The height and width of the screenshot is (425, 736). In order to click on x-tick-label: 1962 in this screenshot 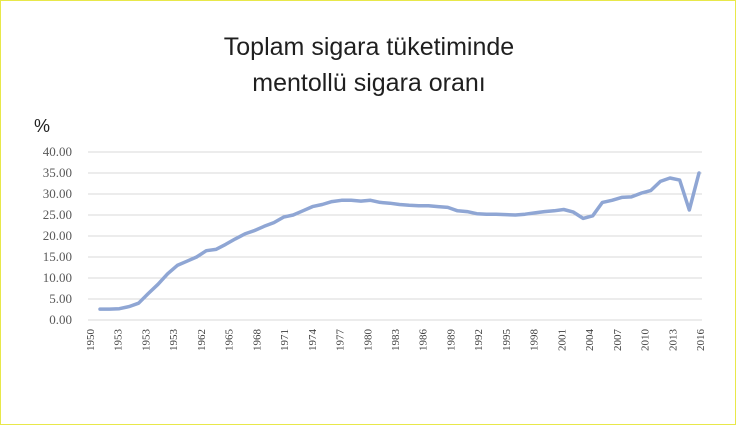, I will do `click(202, 340)`.